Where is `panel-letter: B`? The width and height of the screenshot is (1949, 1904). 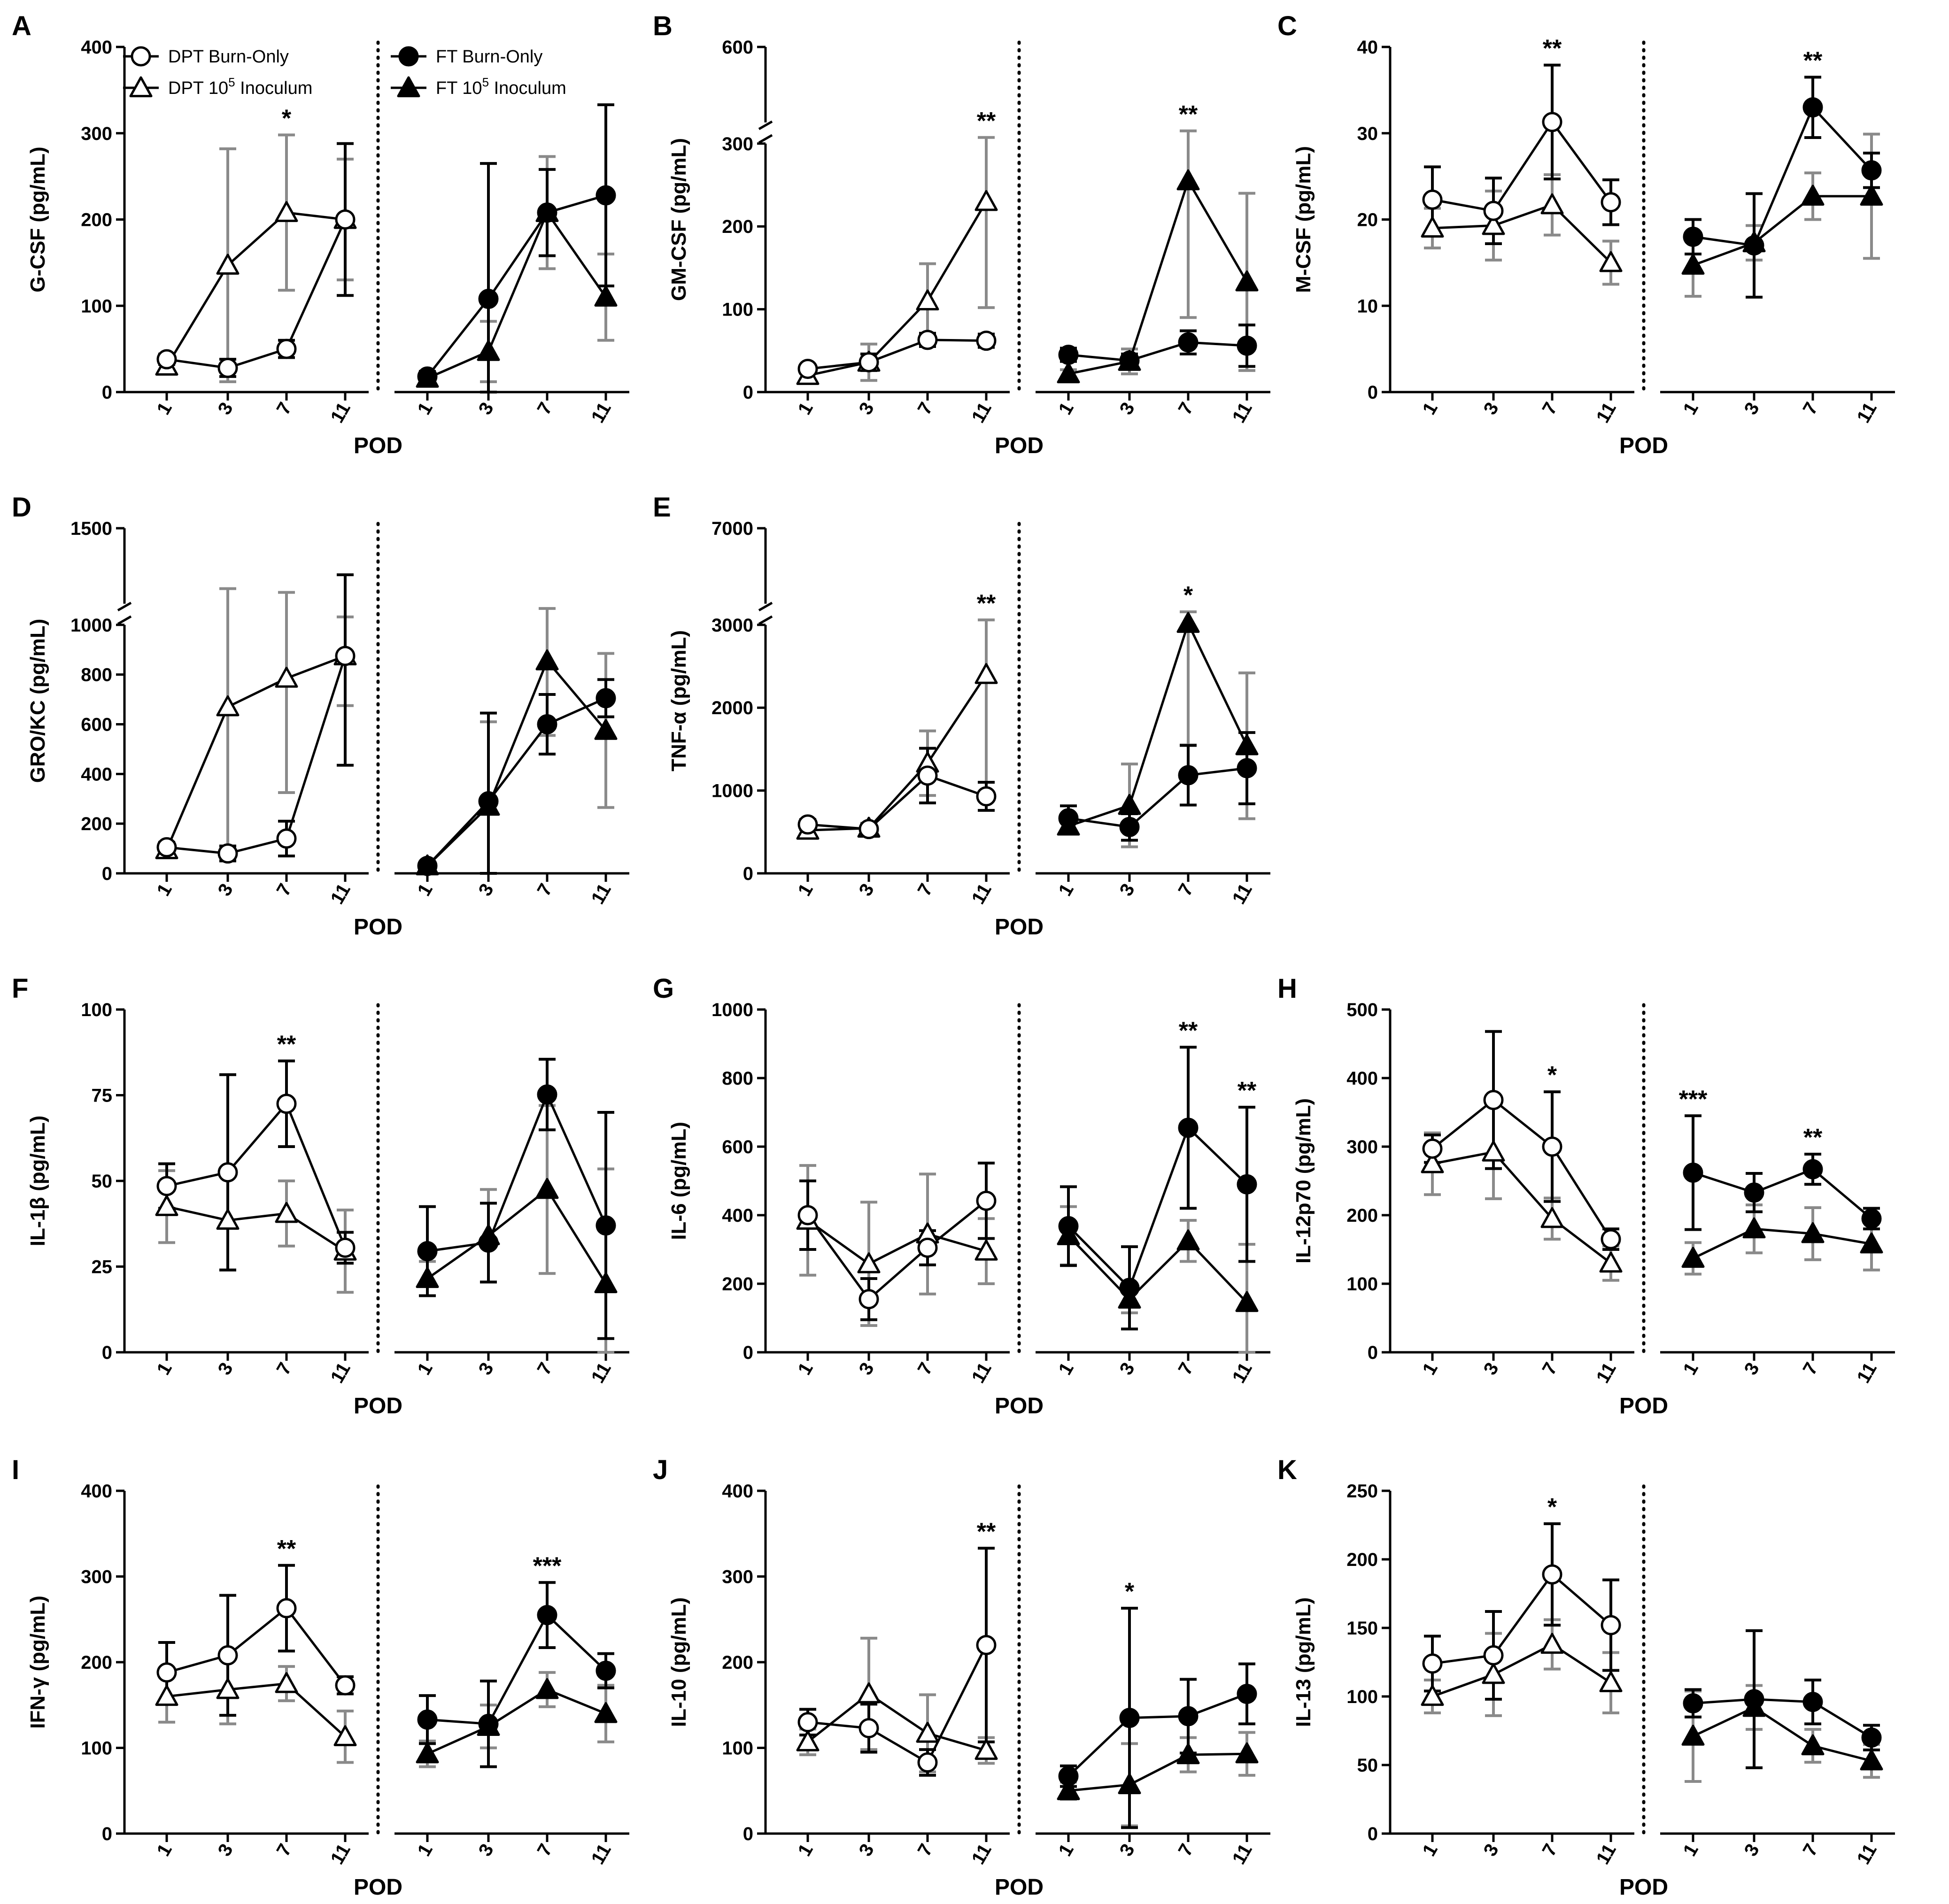 panel-letter: B is located at coordinates (663, 26).